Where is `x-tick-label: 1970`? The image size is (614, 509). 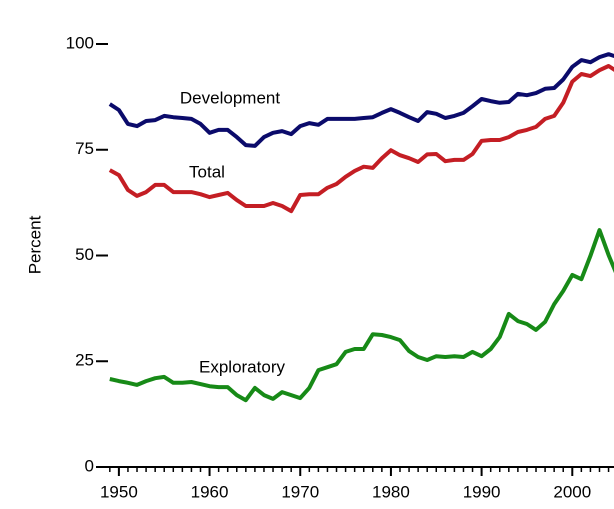 x-tick-label: 1970 is located at coordinates (300, 491).